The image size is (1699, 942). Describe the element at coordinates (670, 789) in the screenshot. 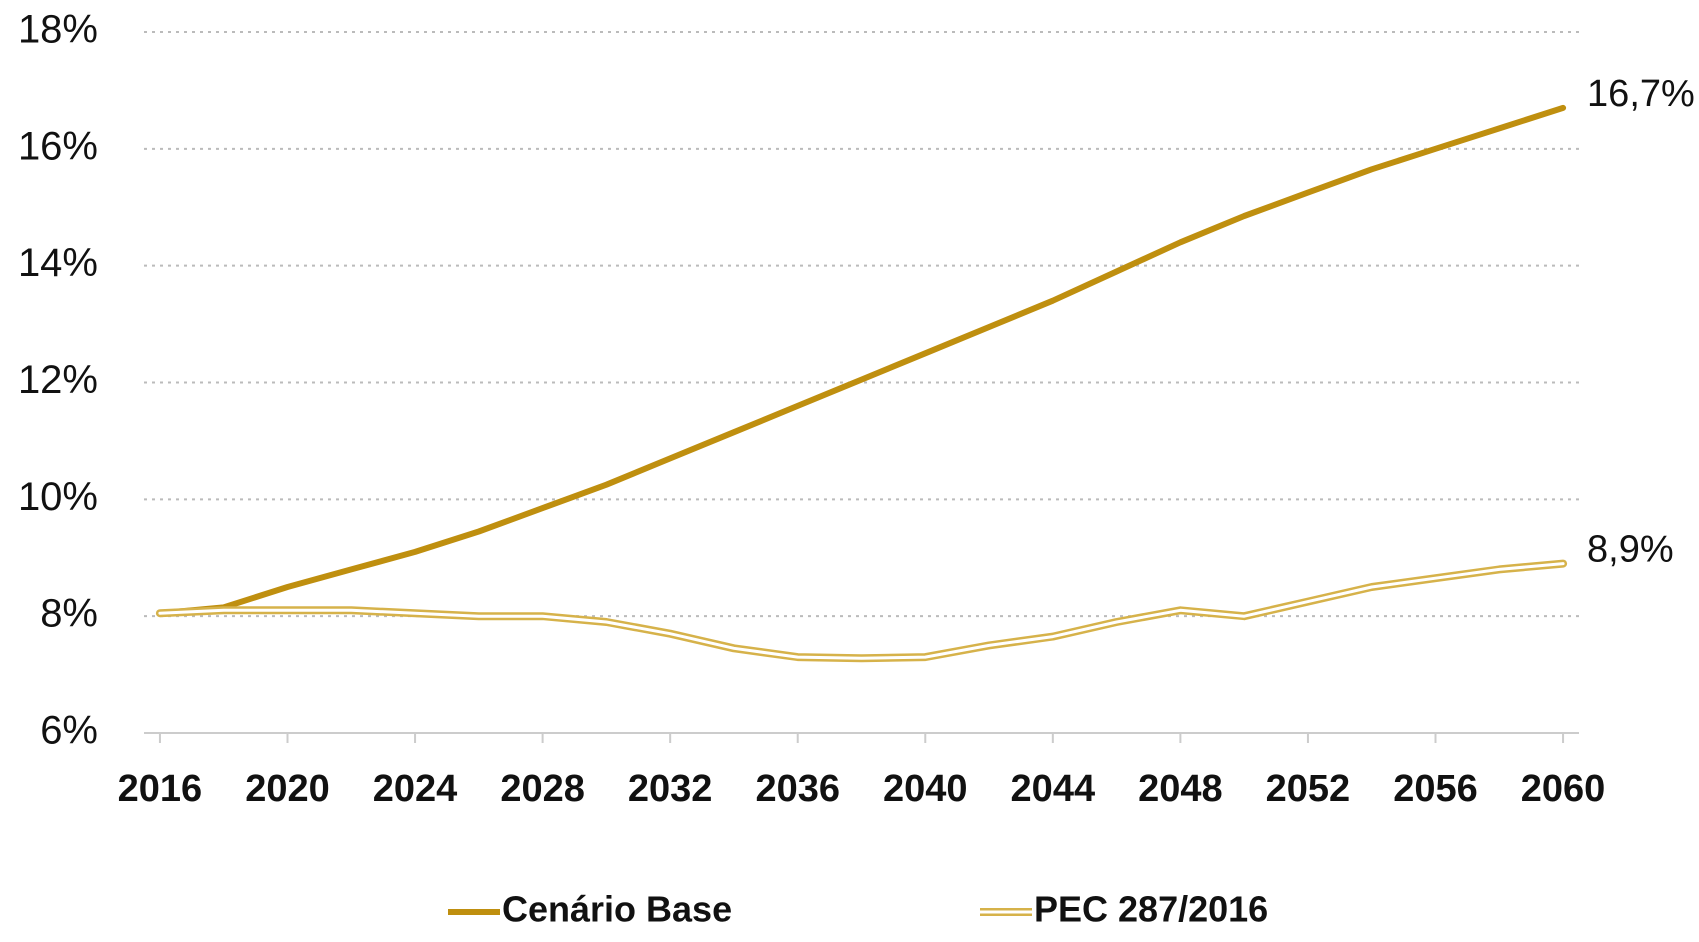

I see `x-tick-label: 2032` at that location.